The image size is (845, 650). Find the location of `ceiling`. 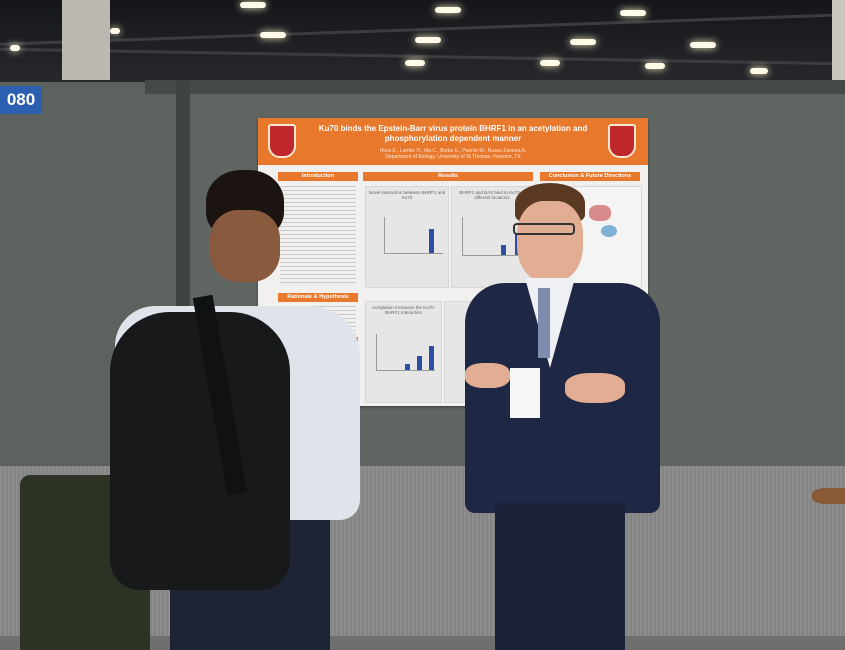

ceiling is located at coordinates (422, 47).